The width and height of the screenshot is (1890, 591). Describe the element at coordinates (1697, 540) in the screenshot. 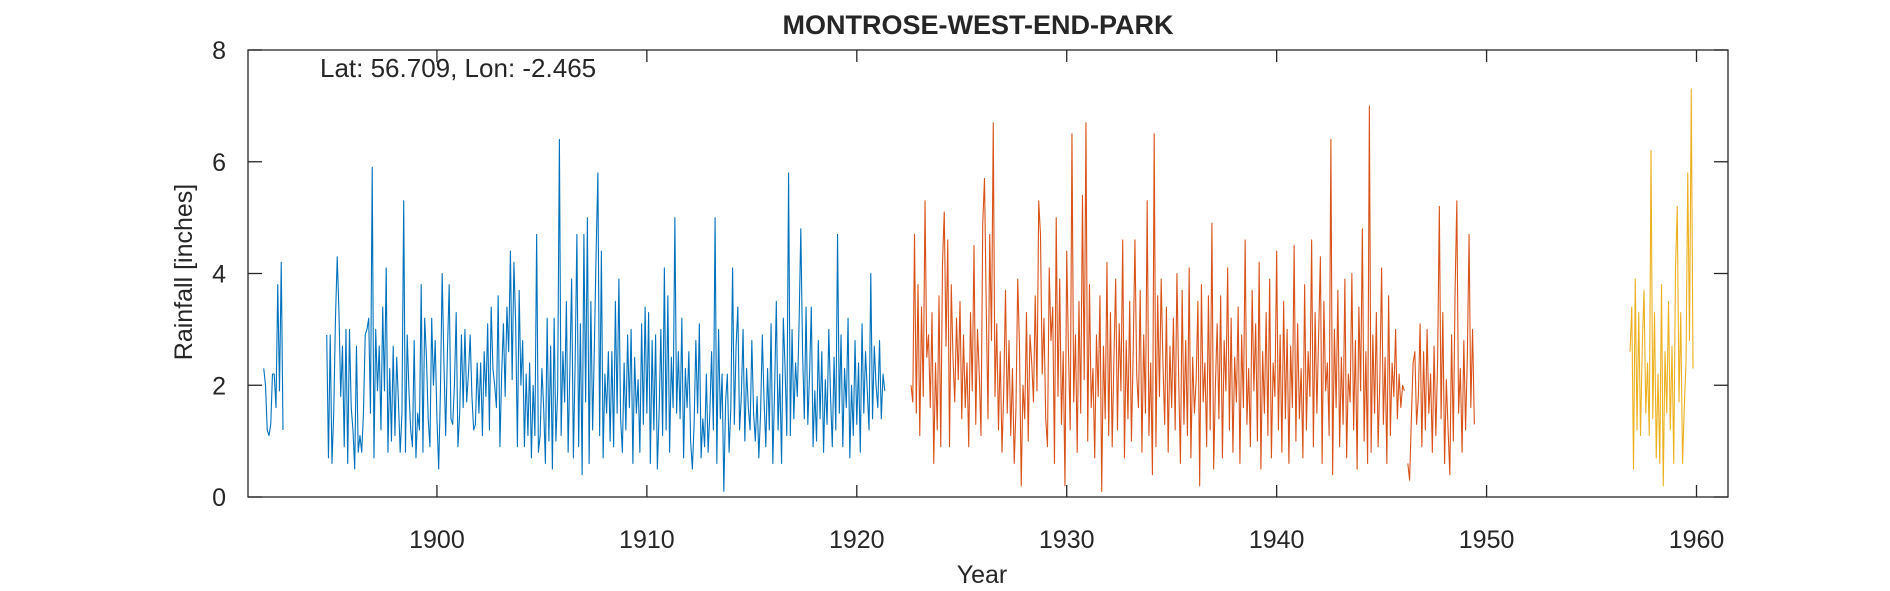

I see `x-tick-label: 1960` at that location.